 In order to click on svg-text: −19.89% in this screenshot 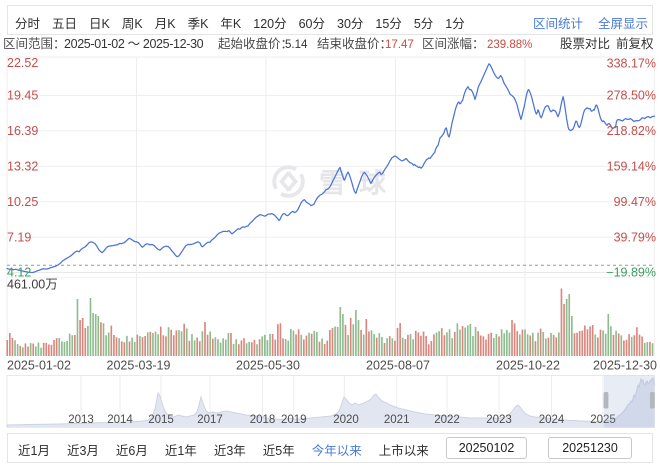, I will do `click(631, 273)`.